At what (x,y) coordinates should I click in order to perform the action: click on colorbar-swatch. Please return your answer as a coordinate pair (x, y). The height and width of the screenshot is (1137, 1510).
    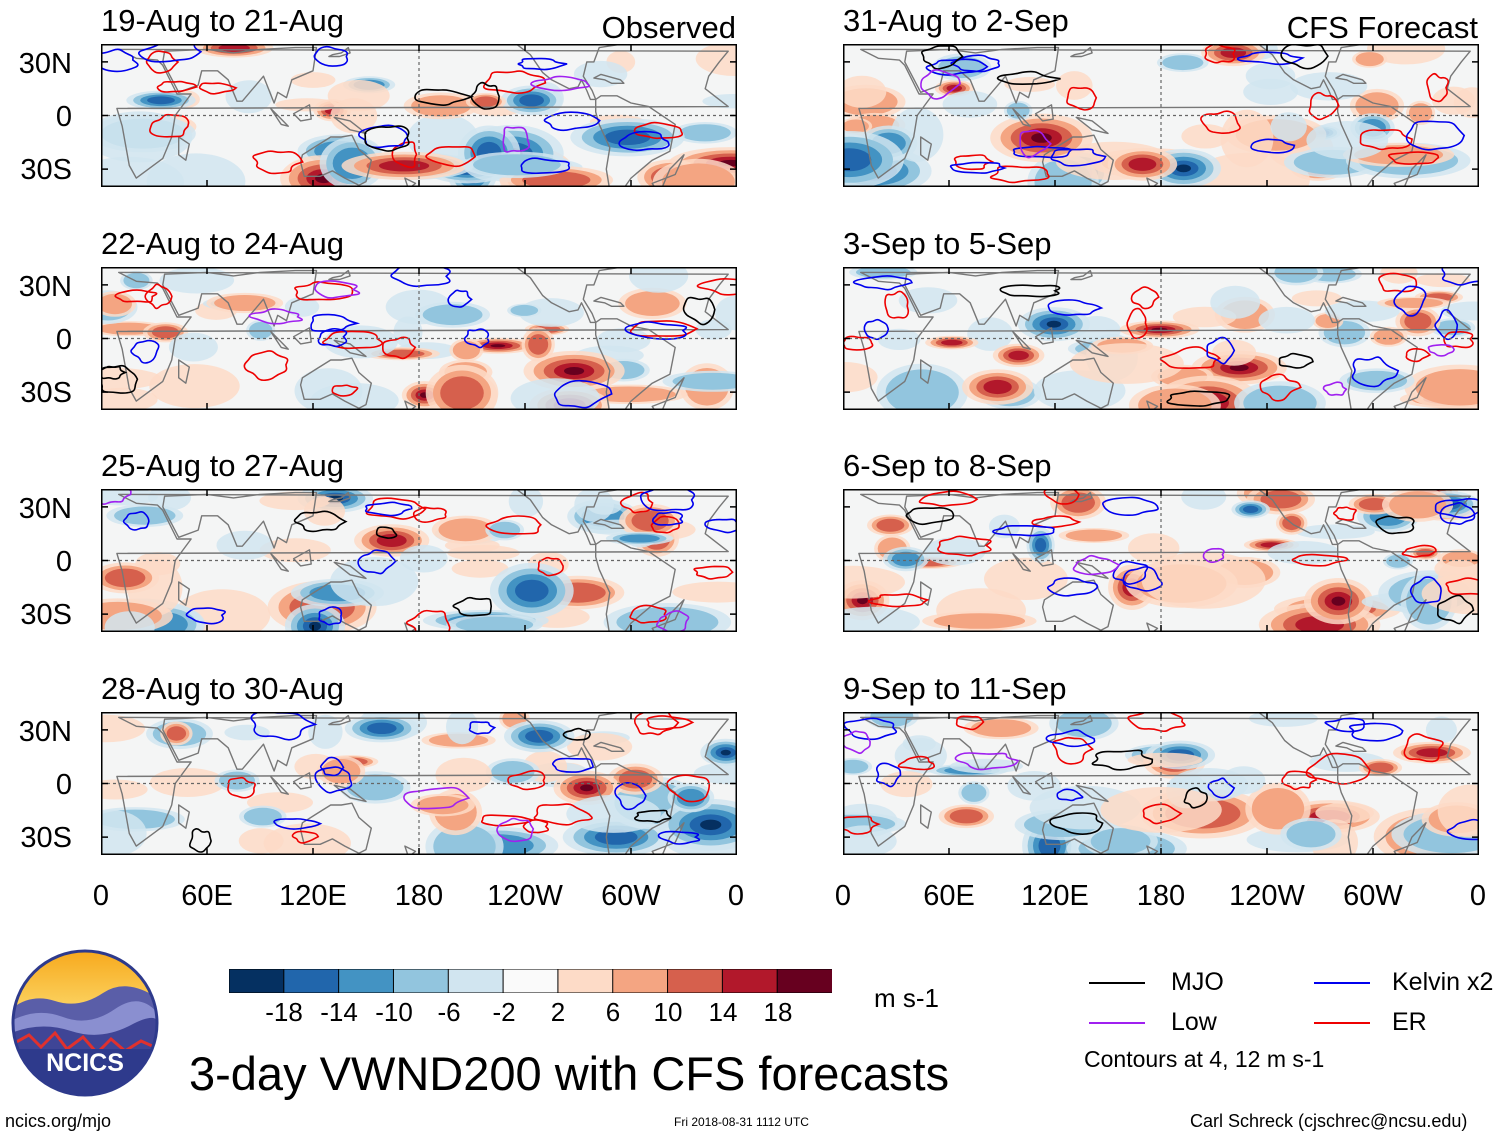
    Looking at the image, I should click on (805, 981).